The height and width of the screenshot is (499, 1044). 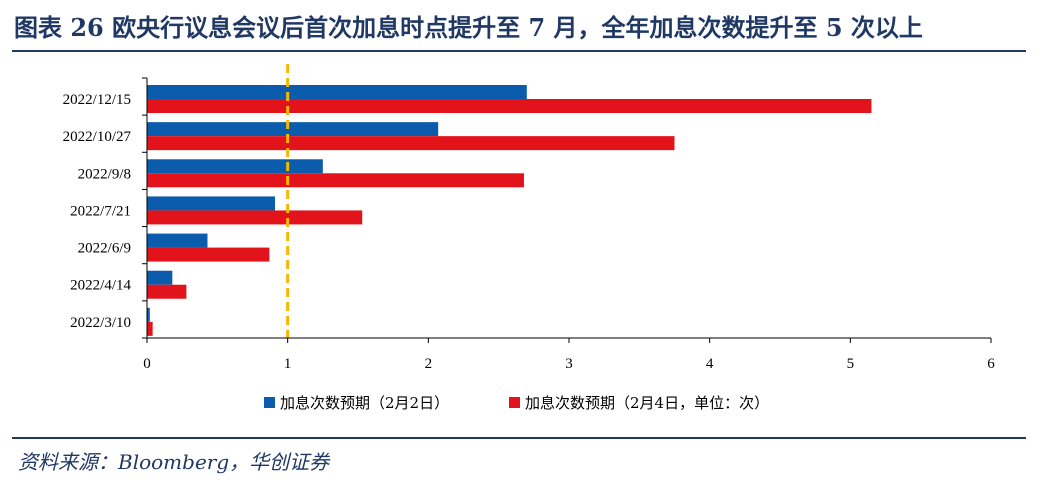 What do you see at coordinates (364, 403) in the screenshot?
I see `legend-label-feb2: 加息次数预期（2月2日）` at bounding box center [364, 403].